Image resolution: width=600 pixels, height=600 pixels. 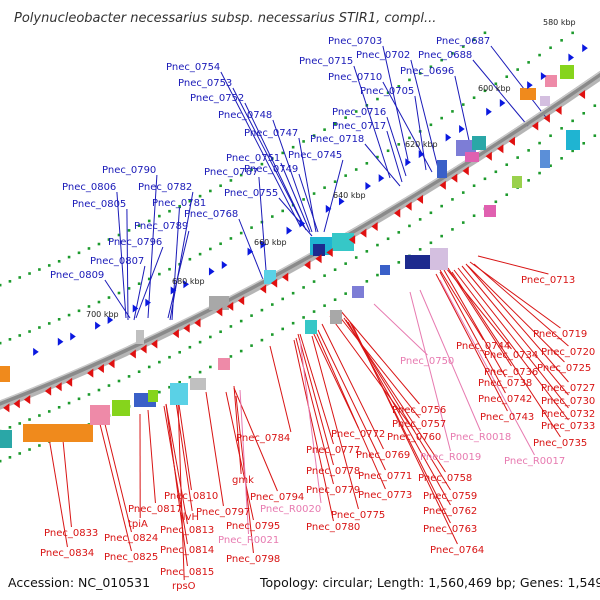 What do you see at coordinates (326, 61) in the screenshot?
I see `labels_blue-gene-label: Pnec_0715` at bounding box center [326, 61].